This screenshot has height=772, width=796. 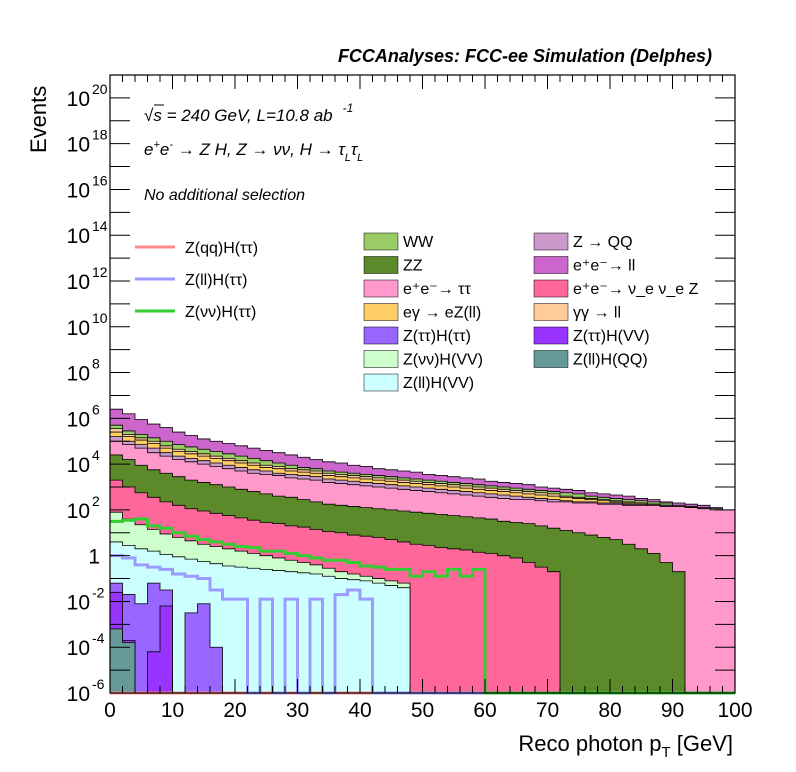 I want to click on stack-outline-z-qq, so click(x=422, y=473).